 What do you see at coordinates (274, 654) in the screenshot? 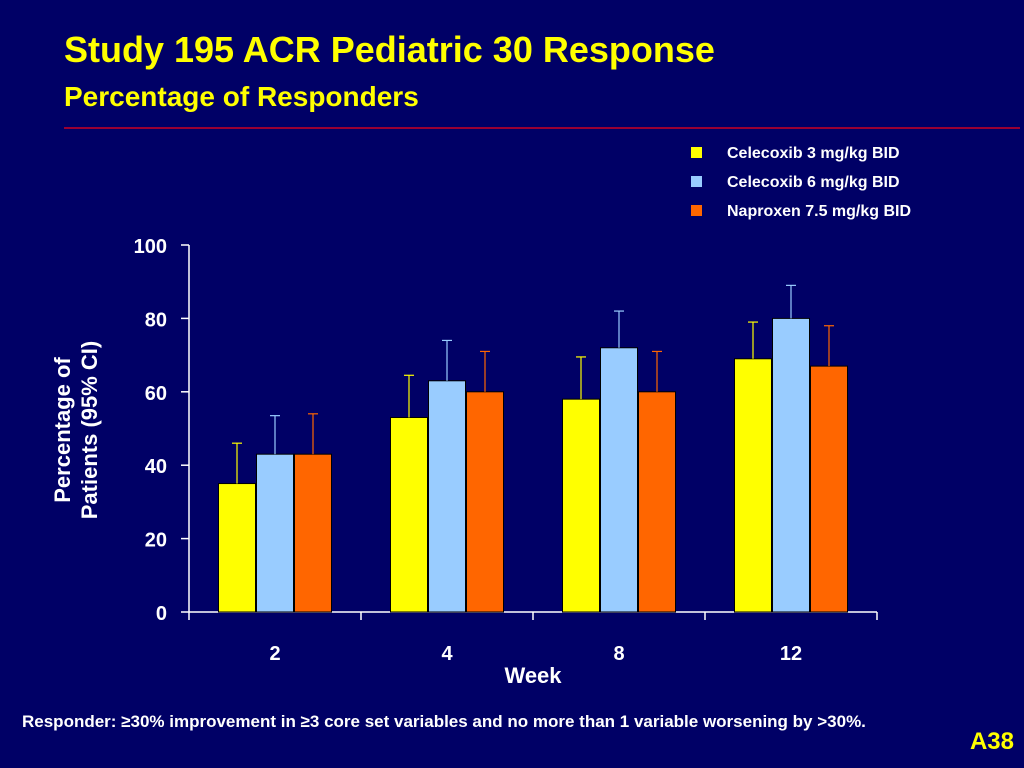
I see `x-tick-label: 2` at bounding box center [274, 654].